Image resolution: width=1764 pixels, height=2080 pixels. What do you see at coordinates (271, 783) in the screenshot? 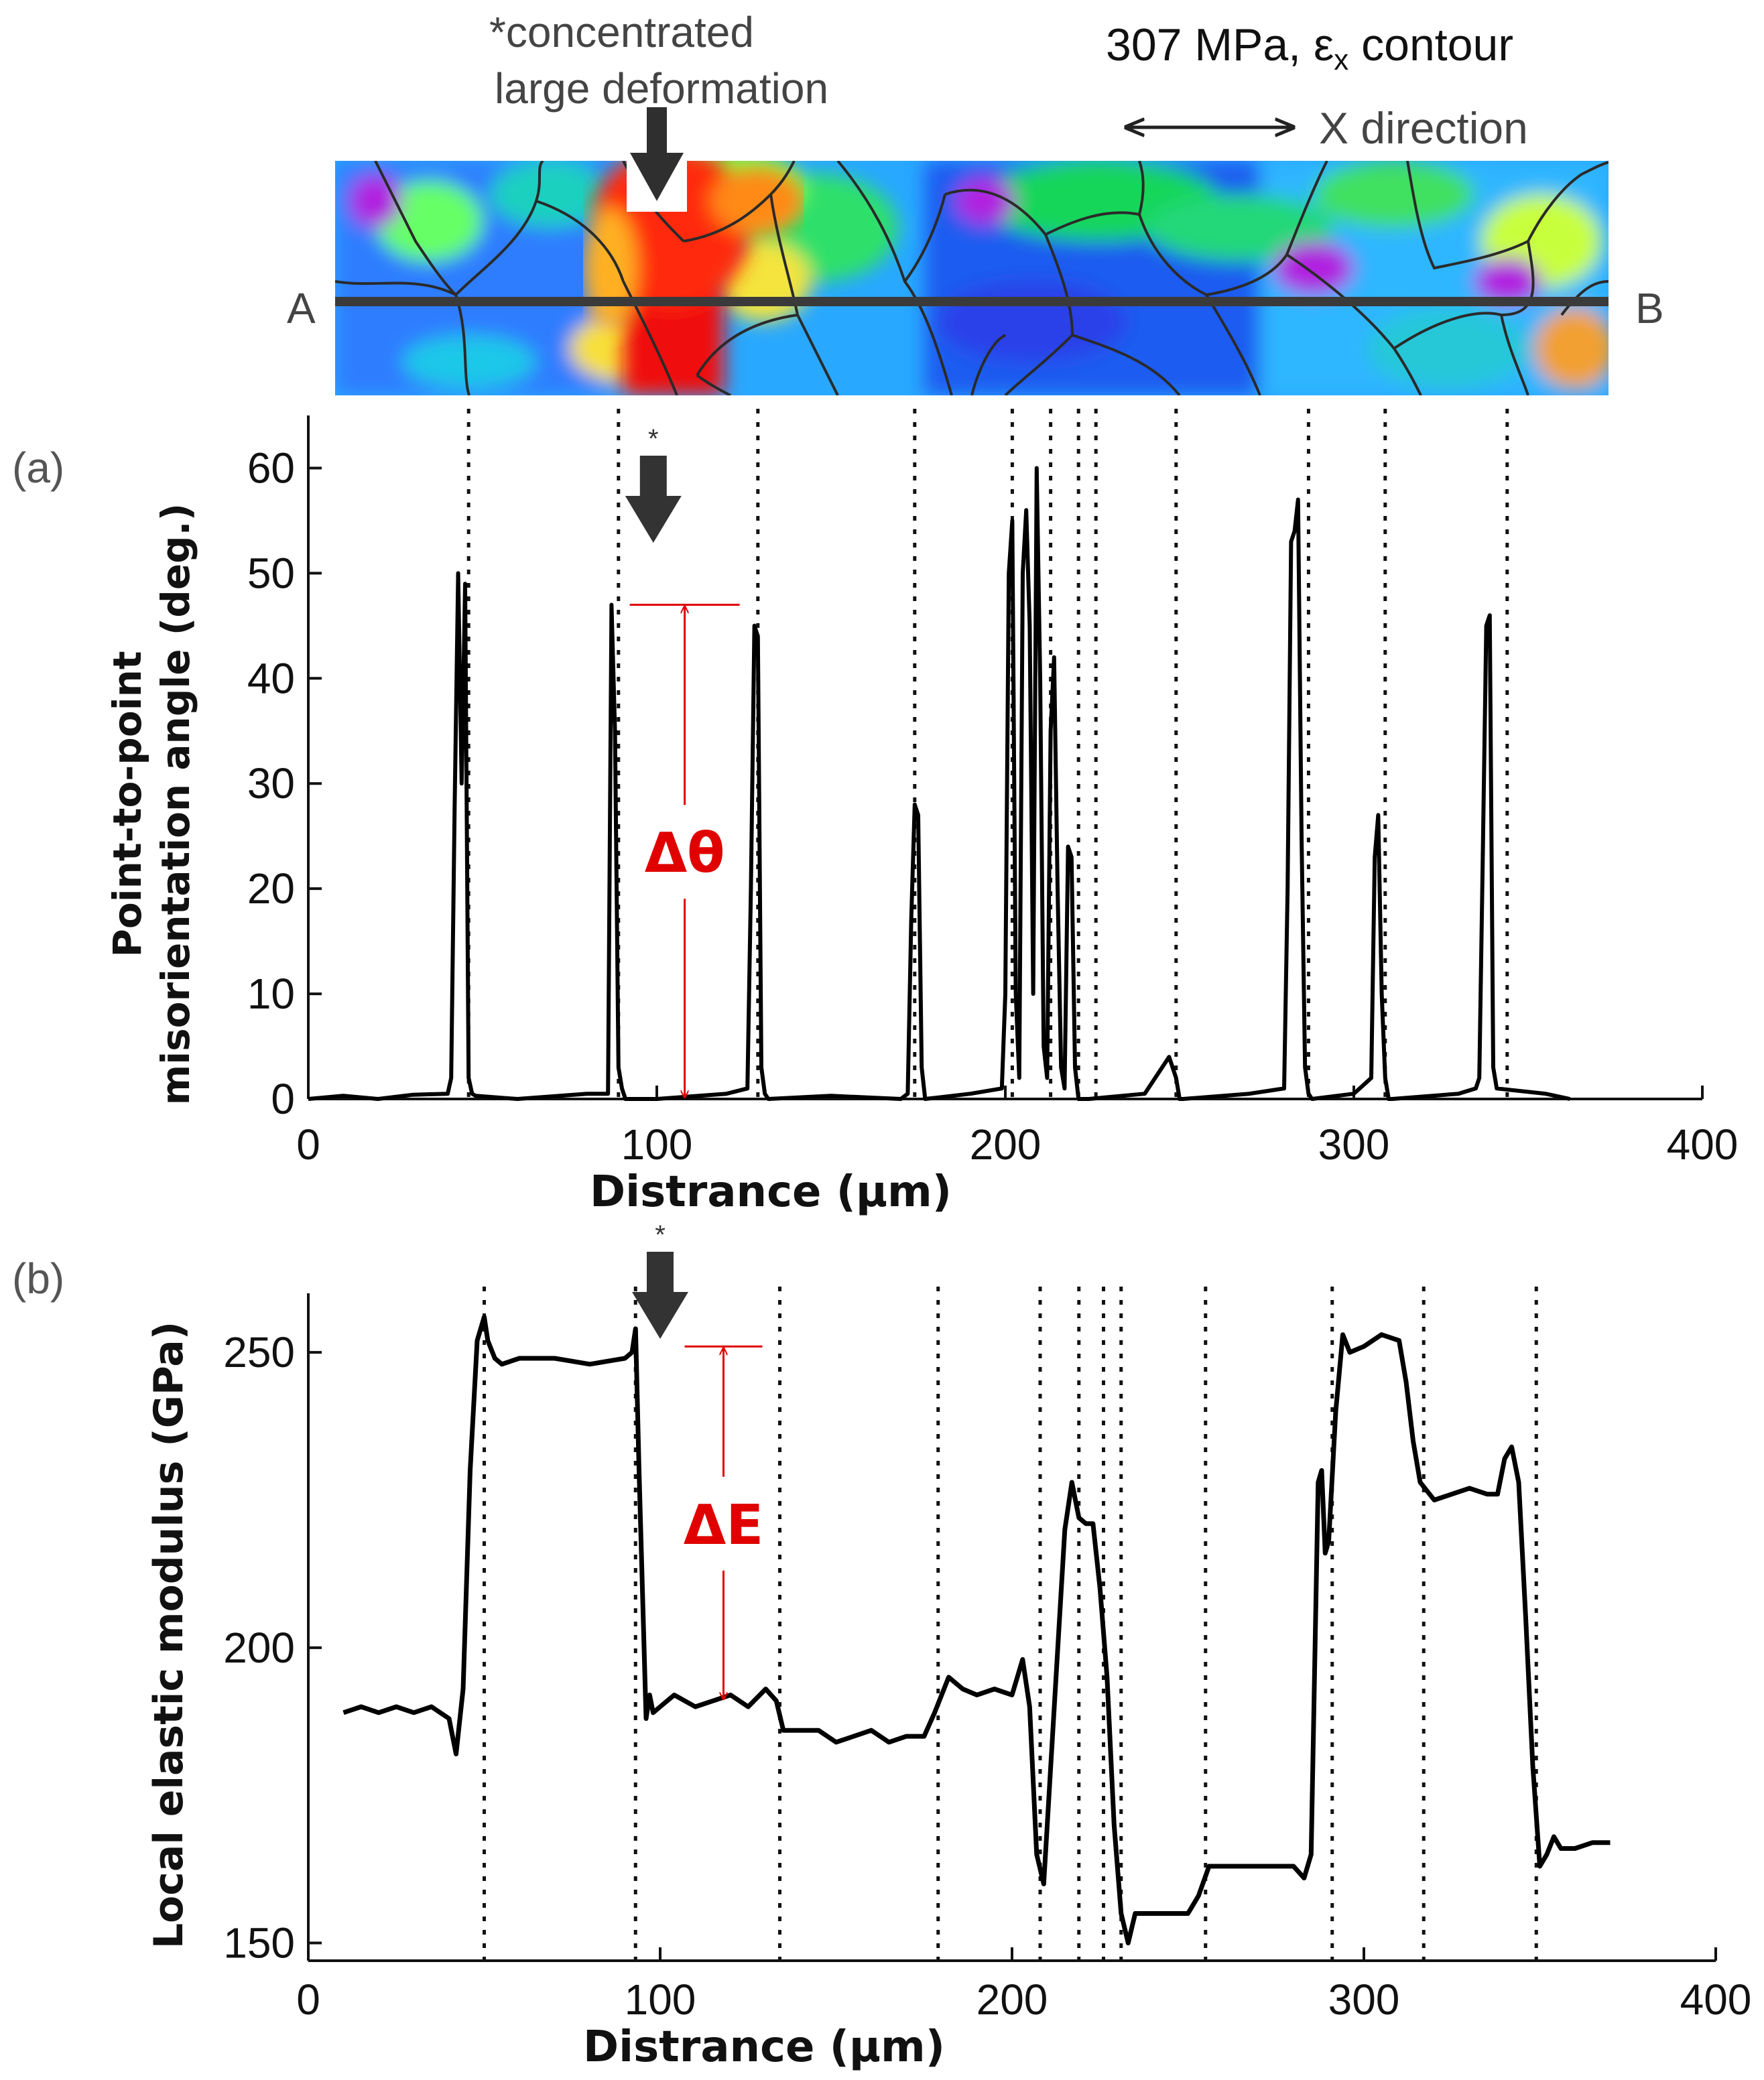
I see `y-tick-label: 30` at bounding box center [271, 783].